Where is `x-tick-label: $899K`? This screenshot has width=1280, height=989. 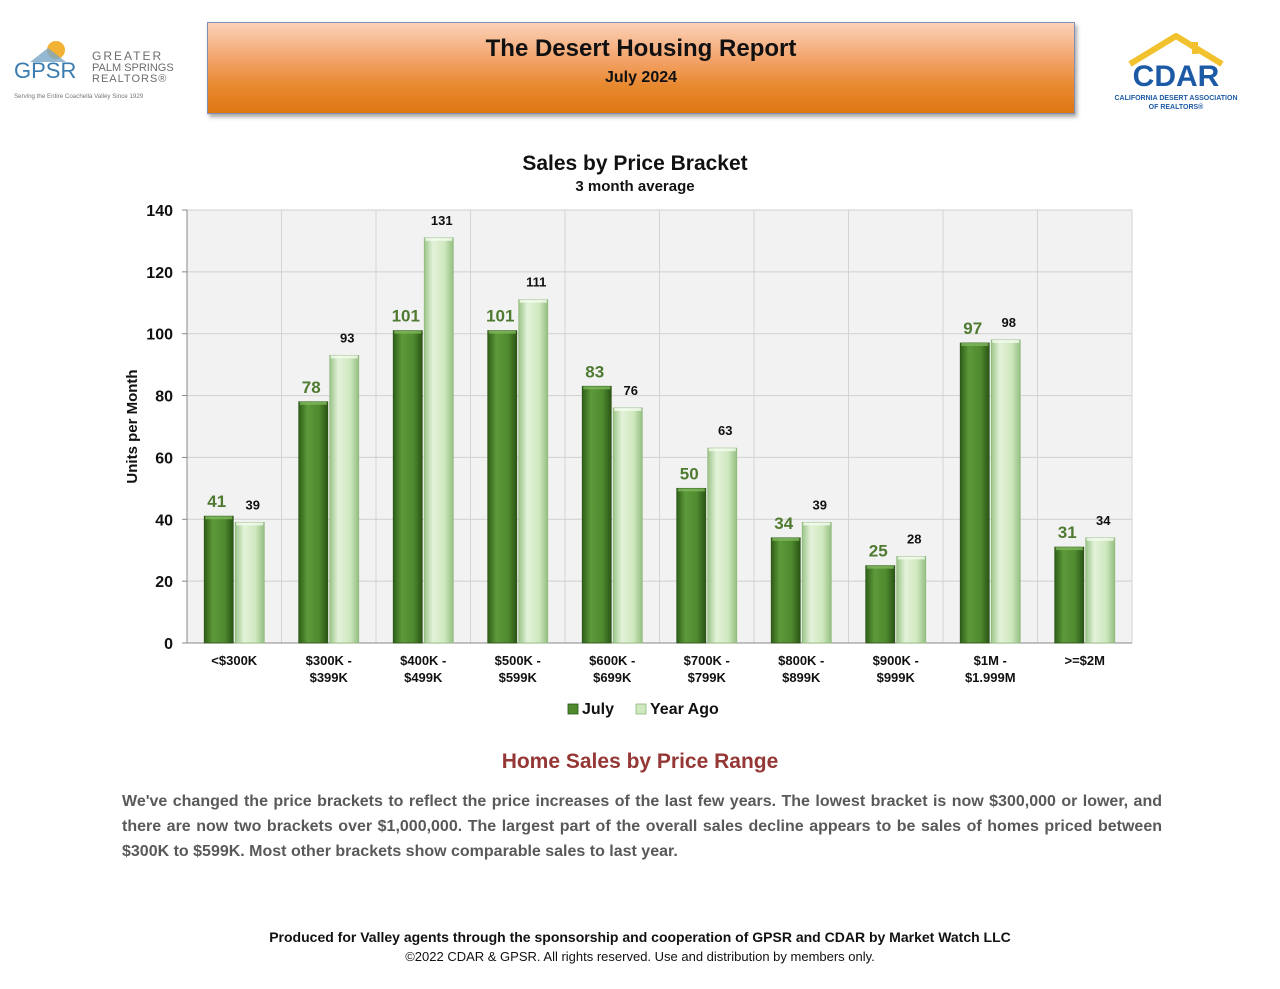
x-tick-label: $899K is located at coordinates (801, 677).